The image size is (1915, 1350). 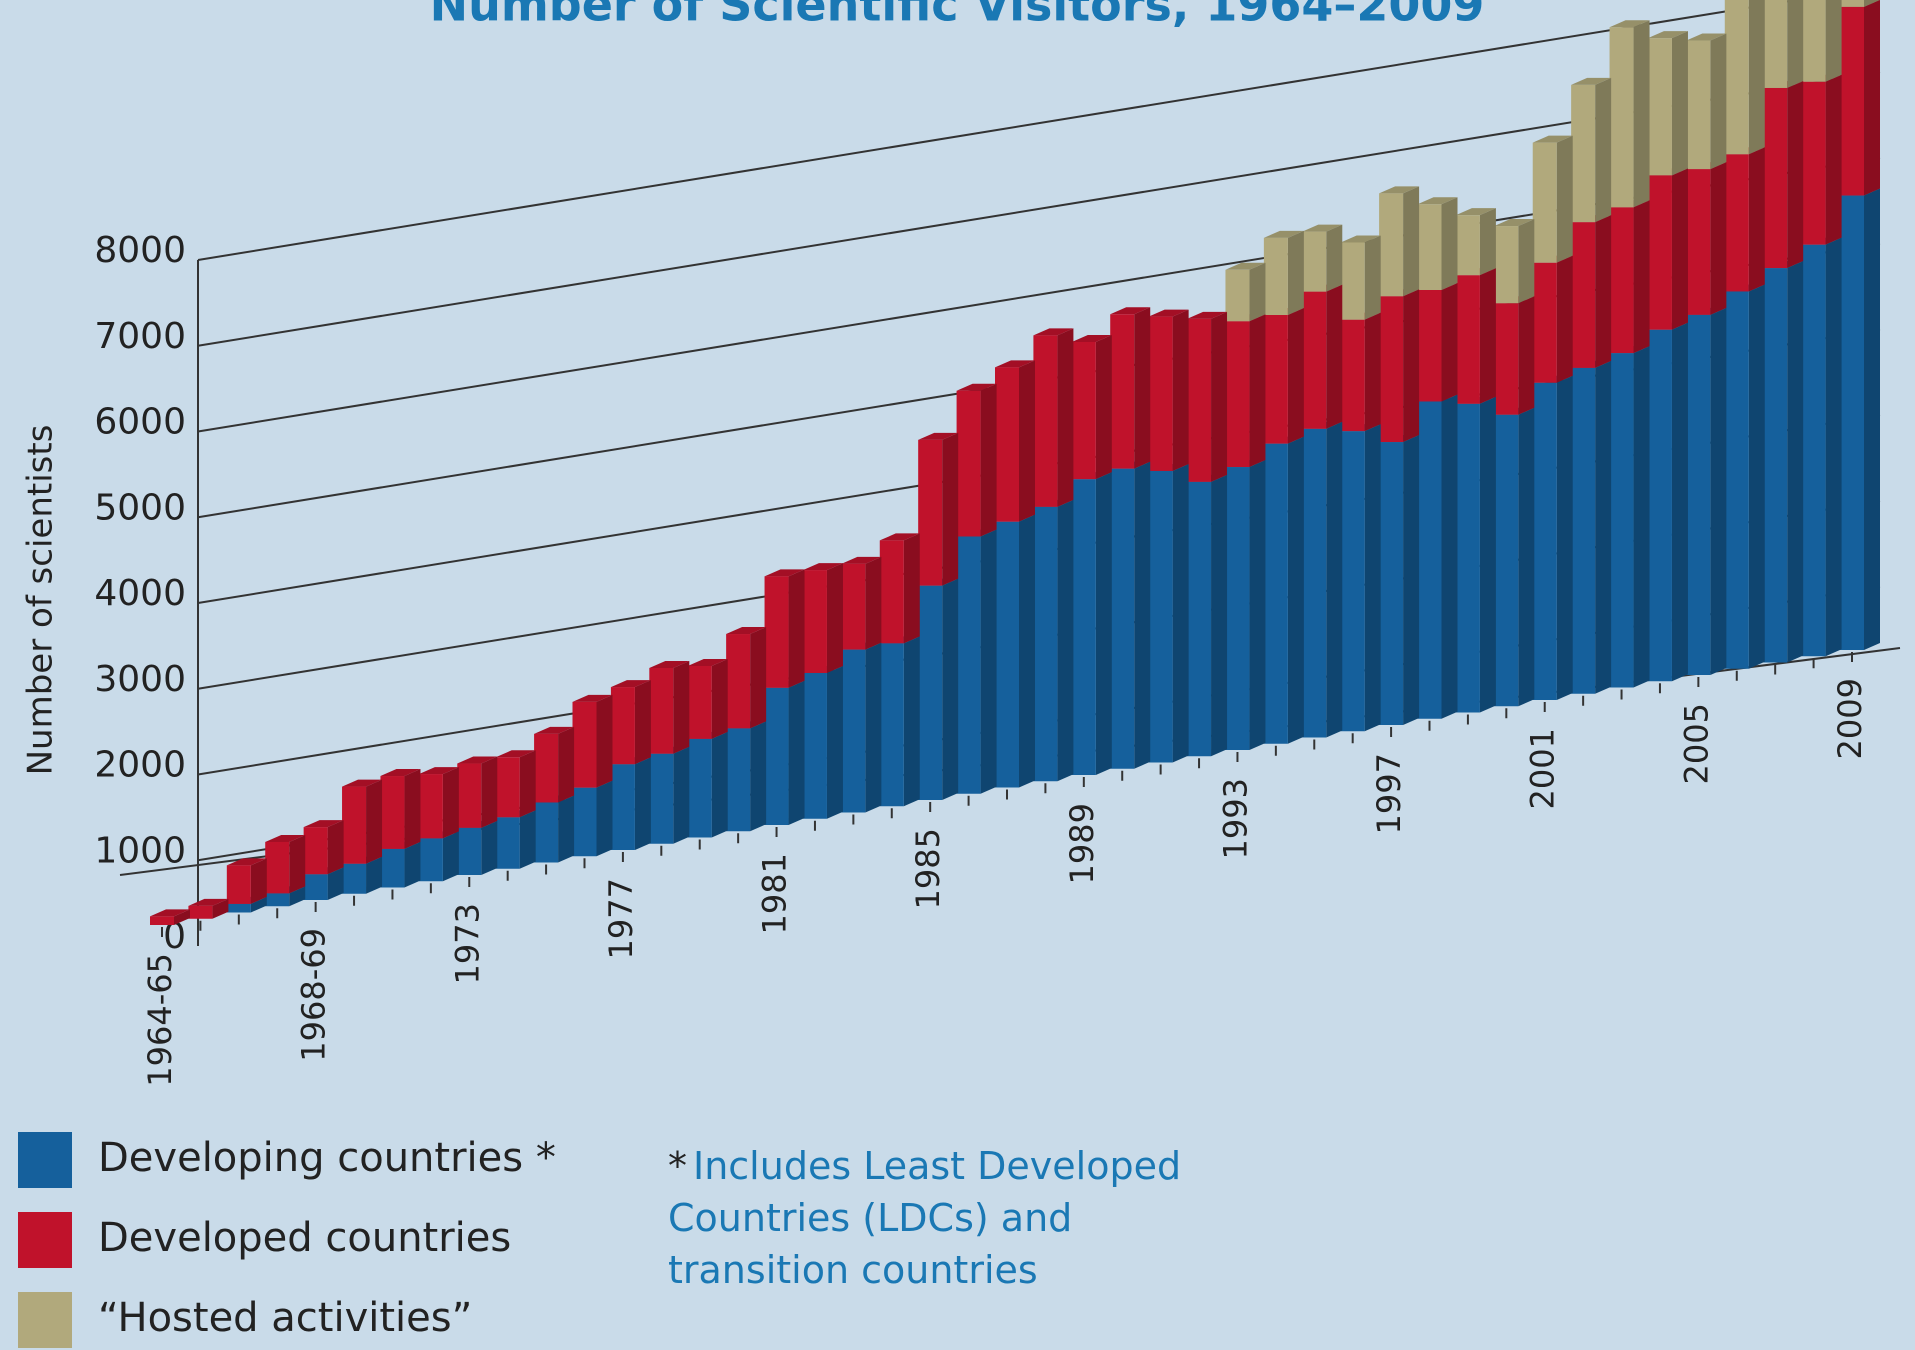 I want to click on x-tick-label: 2009, so click(x=1850, y=718).